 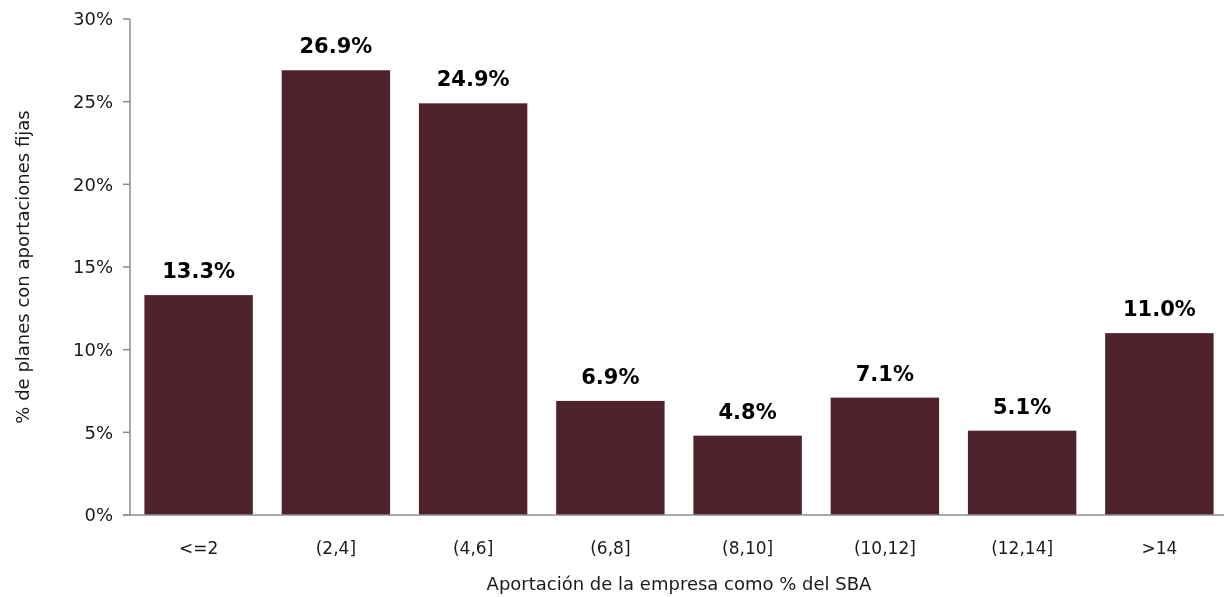 What do you see at coordinates (610, 548) in the screenshot?
I see `x-tick-label: (6,8]` at bounding box center [610, 548].